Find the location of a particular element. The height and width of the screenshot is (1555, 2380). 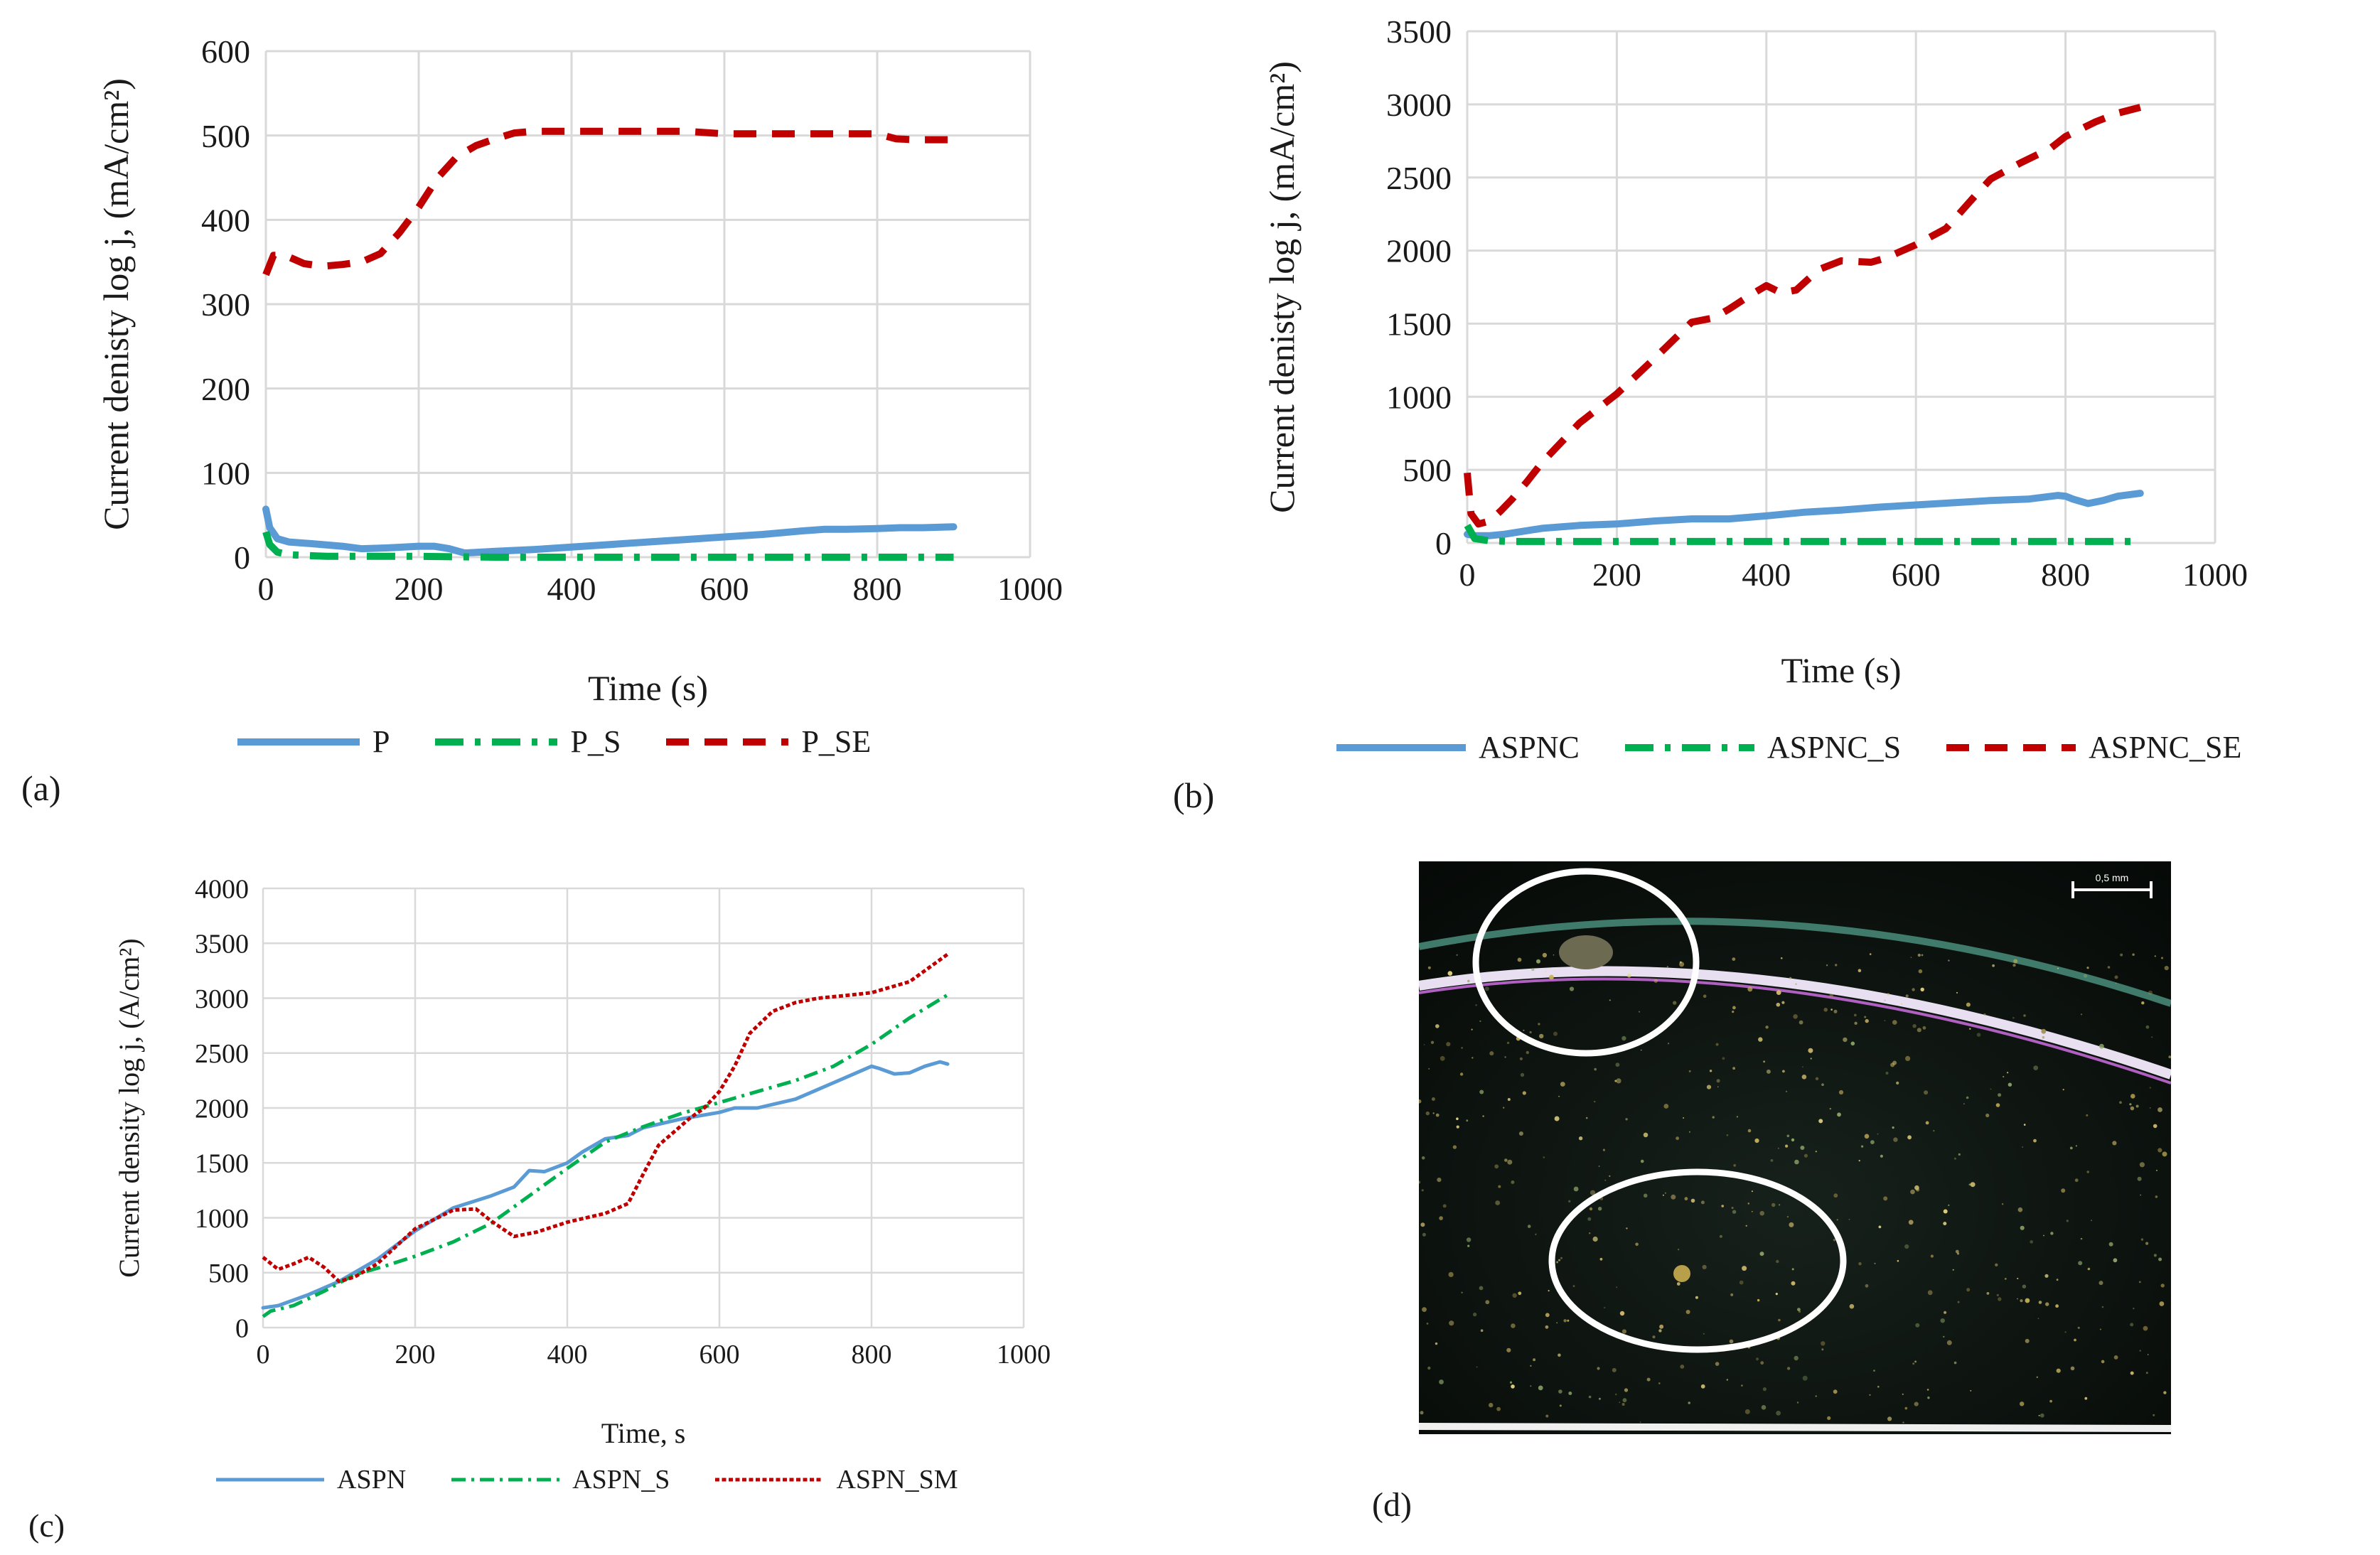

chart-b-legend: ASPNC ASPNC_S ASPNC_SE is located at coordinates (1809, 747).